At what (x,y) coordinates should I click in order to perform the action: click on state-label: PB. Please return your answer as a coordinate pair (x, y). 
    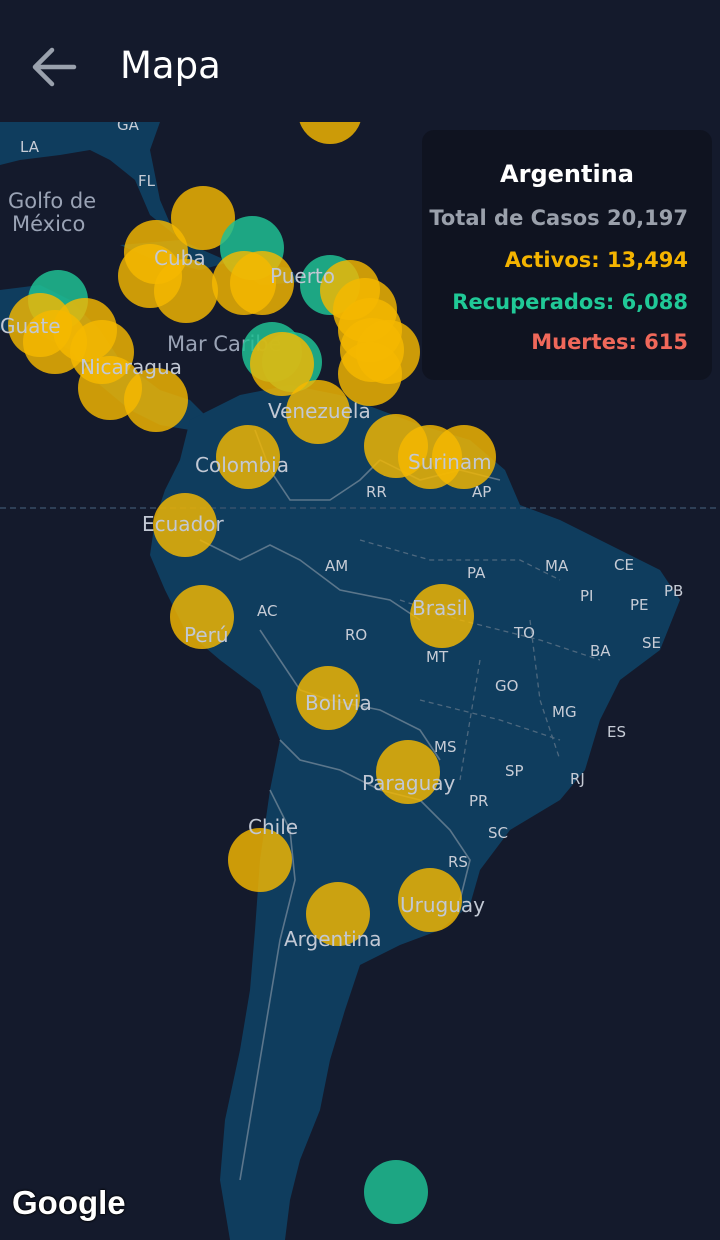
    Looking at the image, I should click on (673, 591).